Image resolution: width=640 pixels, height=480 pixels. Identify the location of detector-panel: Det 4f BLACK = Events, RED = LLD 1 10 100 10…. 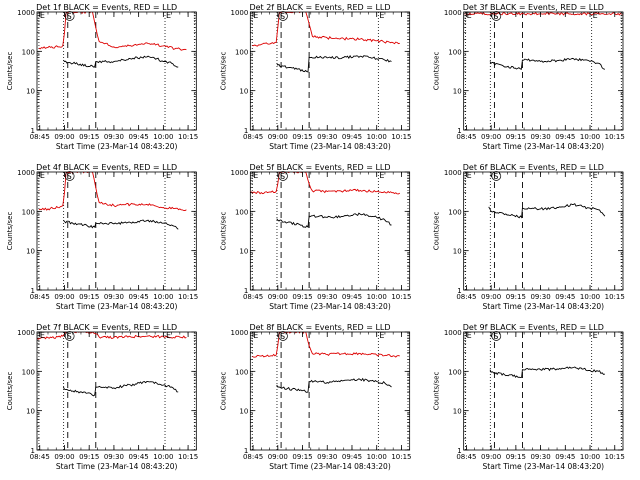
(102, 237).